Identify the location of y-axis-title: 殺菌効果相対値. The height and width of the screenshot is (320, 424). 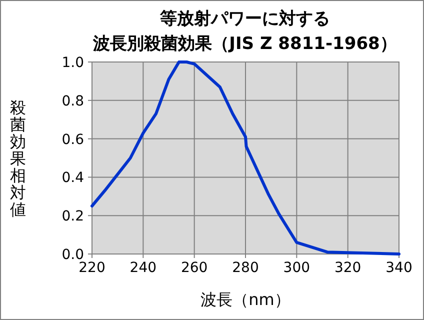
(18, 158).